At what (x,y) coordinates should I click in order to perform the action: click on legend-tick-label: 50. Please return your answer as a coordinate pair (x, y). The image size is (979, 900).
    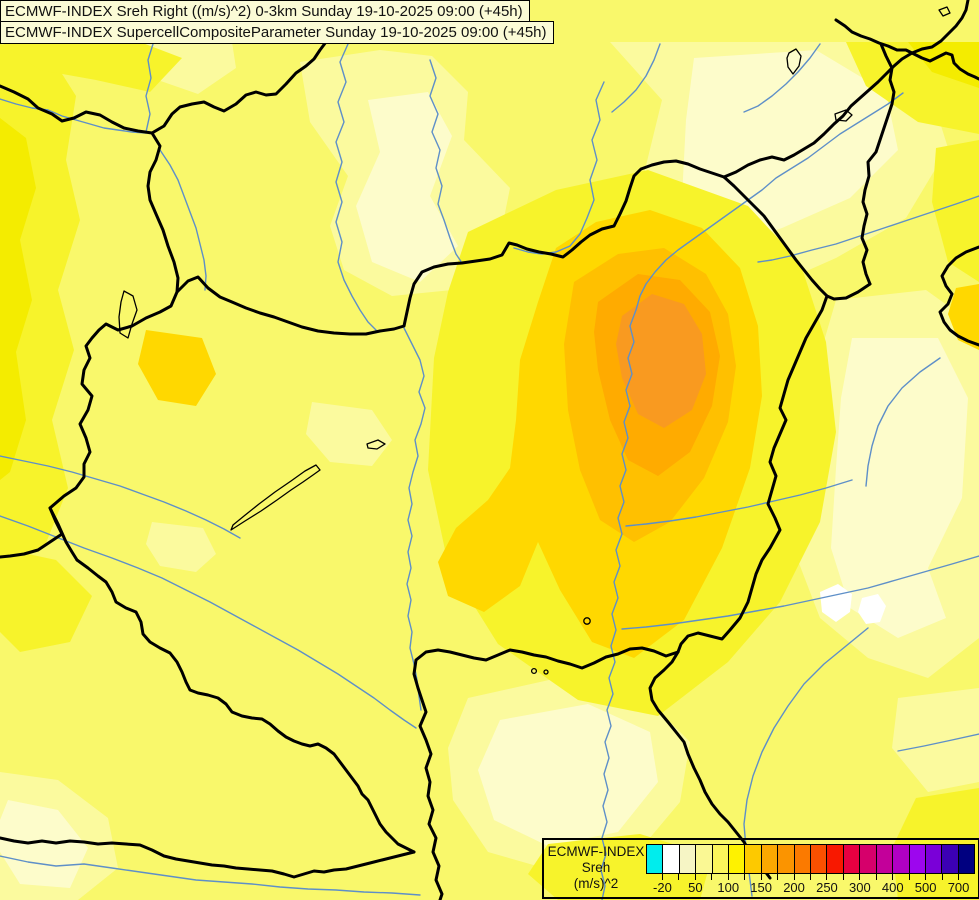
    Looking at the image, I should click on (695, 887).